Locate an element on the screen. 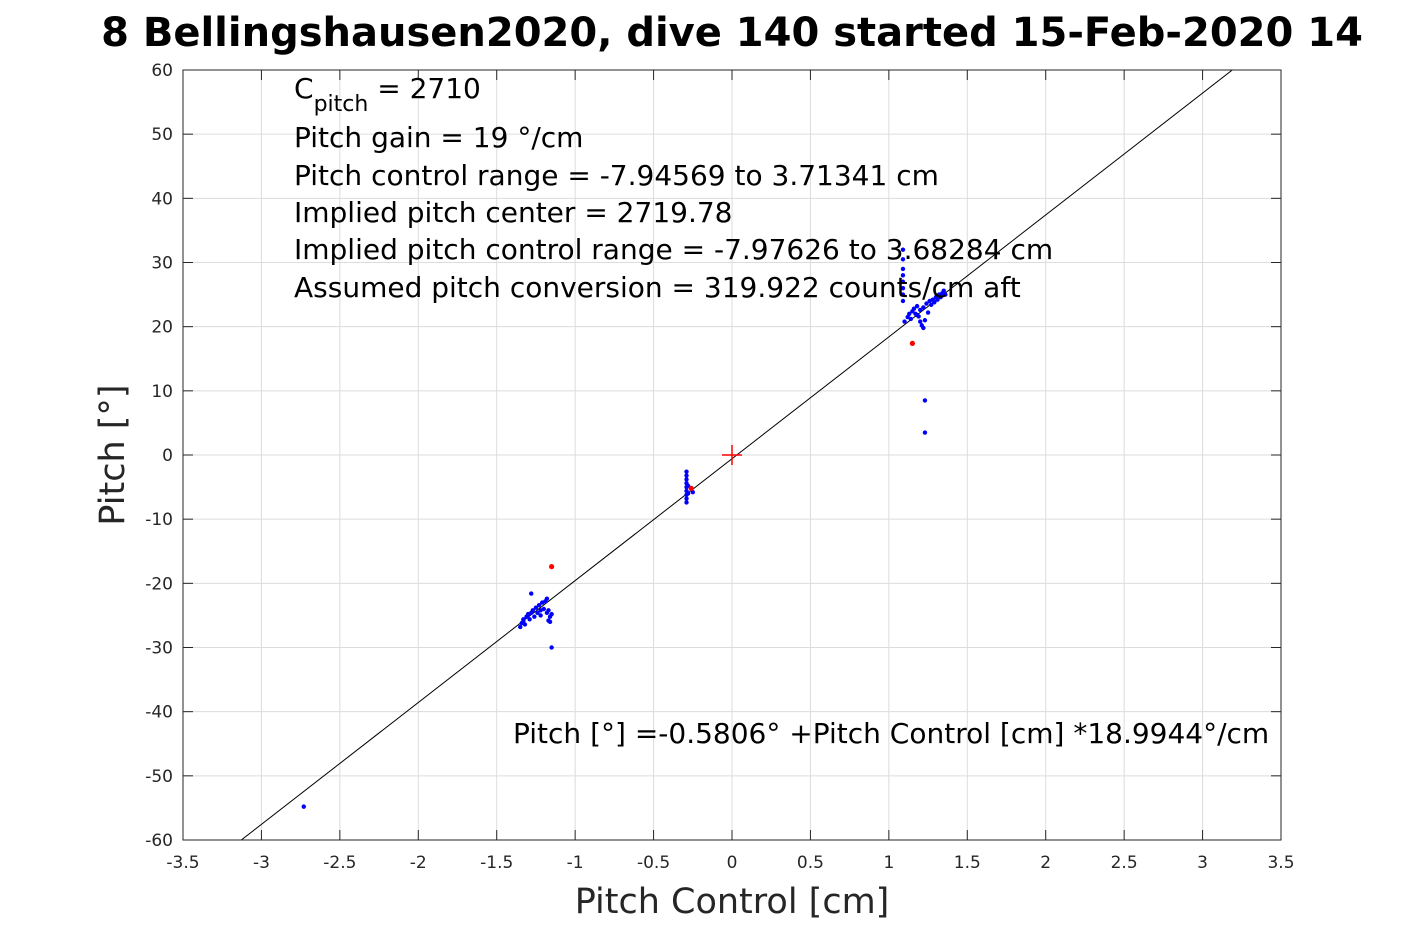 The image size is (1417, 945). c-pitch-annotation: Cpitch = 2710 is located at coordinates (387, 94).